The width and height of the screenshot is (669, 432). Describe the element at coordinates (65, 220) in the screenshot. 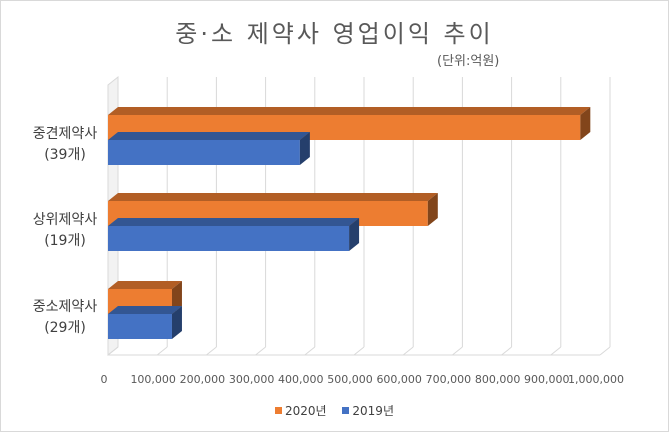

I see `category-name: 상위제약사` at that location.